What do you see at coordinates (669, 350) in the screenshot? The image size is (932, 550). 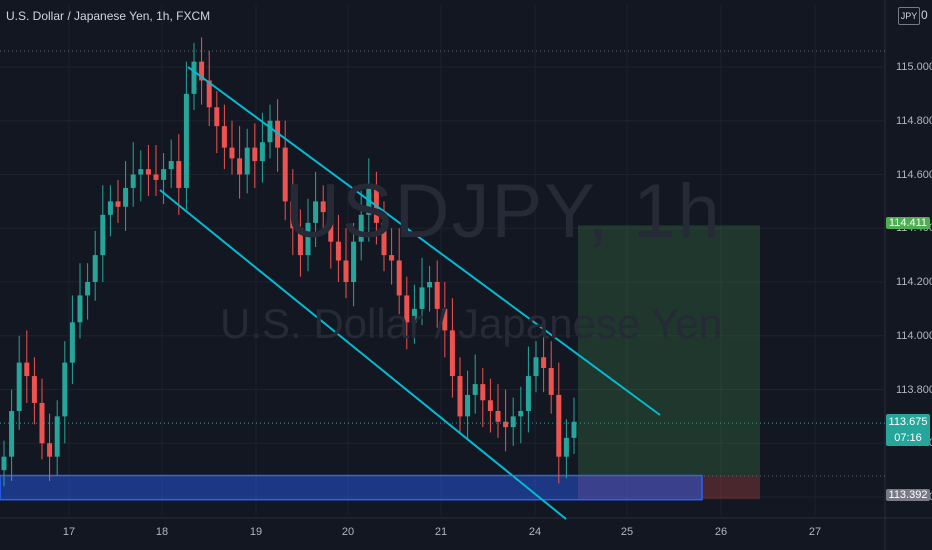 I see `target-zone` at bounding box center [669, 350].